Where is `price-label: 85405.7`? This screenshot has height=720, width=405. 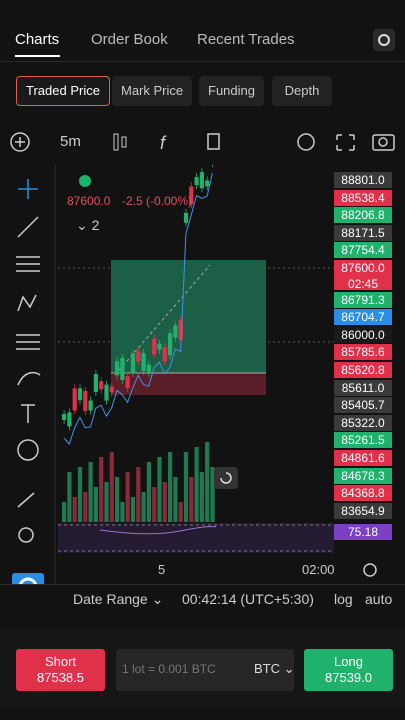
price-label: 85405.7 is located at coordinates (363, 405).